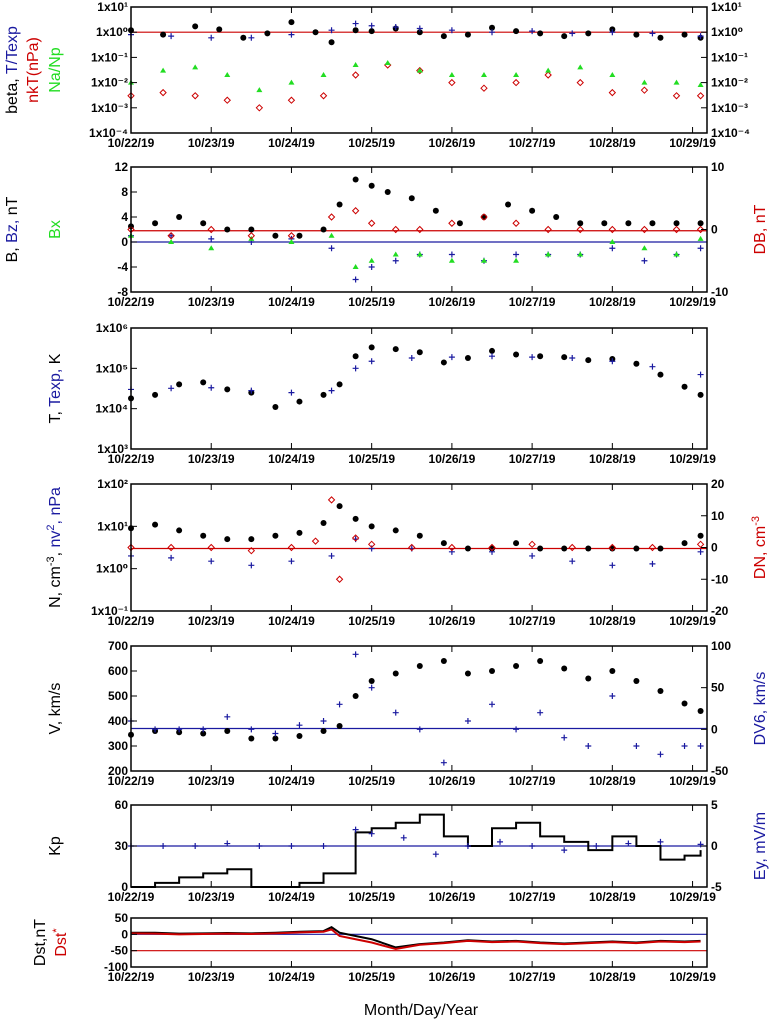 The width and height of the screenshot is (783, 1024). I want to click on series-dst, so click(416, 937).